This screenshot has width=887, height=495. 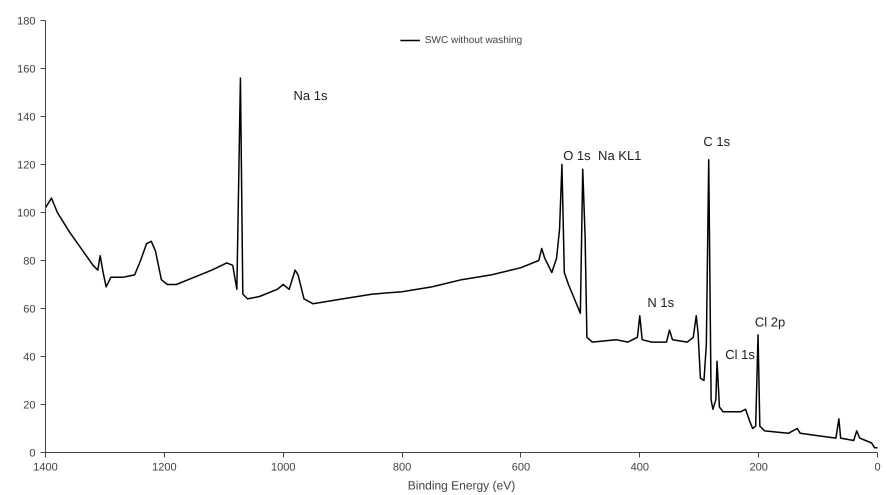 What do you see at coordinates (32, 454) in the screenshot?
I see `y-tick-label: 0` at bounding box center [32, 454].